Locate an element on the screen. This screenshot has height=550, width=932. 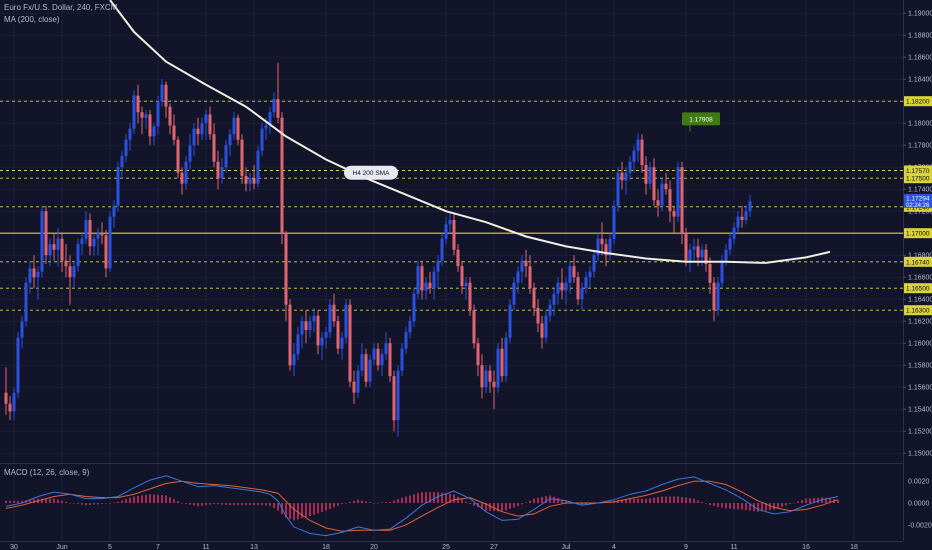
time-axis: 30 Jun 5 7 11 13 18 20 25 27 Jul 4 9 11 16 18 is located at coordinates (434, 547).